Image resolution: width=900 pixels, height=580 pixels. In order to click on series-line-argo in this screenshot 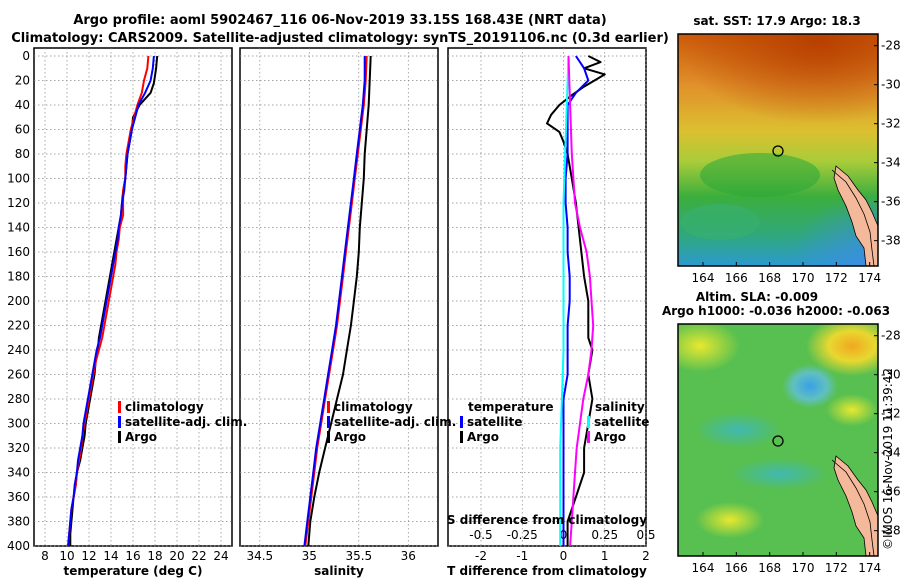, I will do `click(339, 300)`.